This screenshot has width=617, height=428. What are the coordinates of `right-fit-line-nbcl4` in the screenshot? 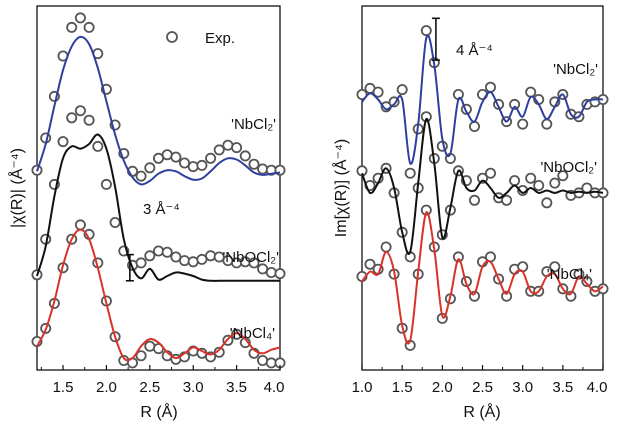 It's located at (482, 278).